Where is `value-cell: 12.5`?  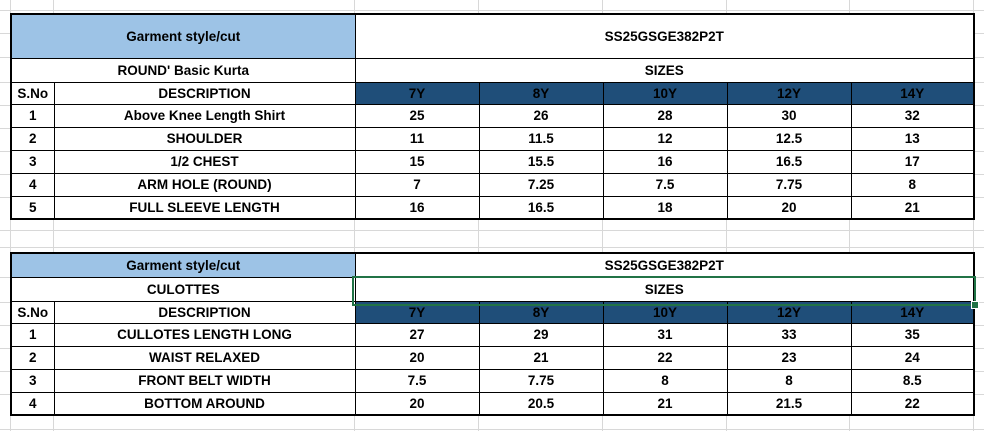 value-cell: 12.5 is located at coordinates (789, 138).